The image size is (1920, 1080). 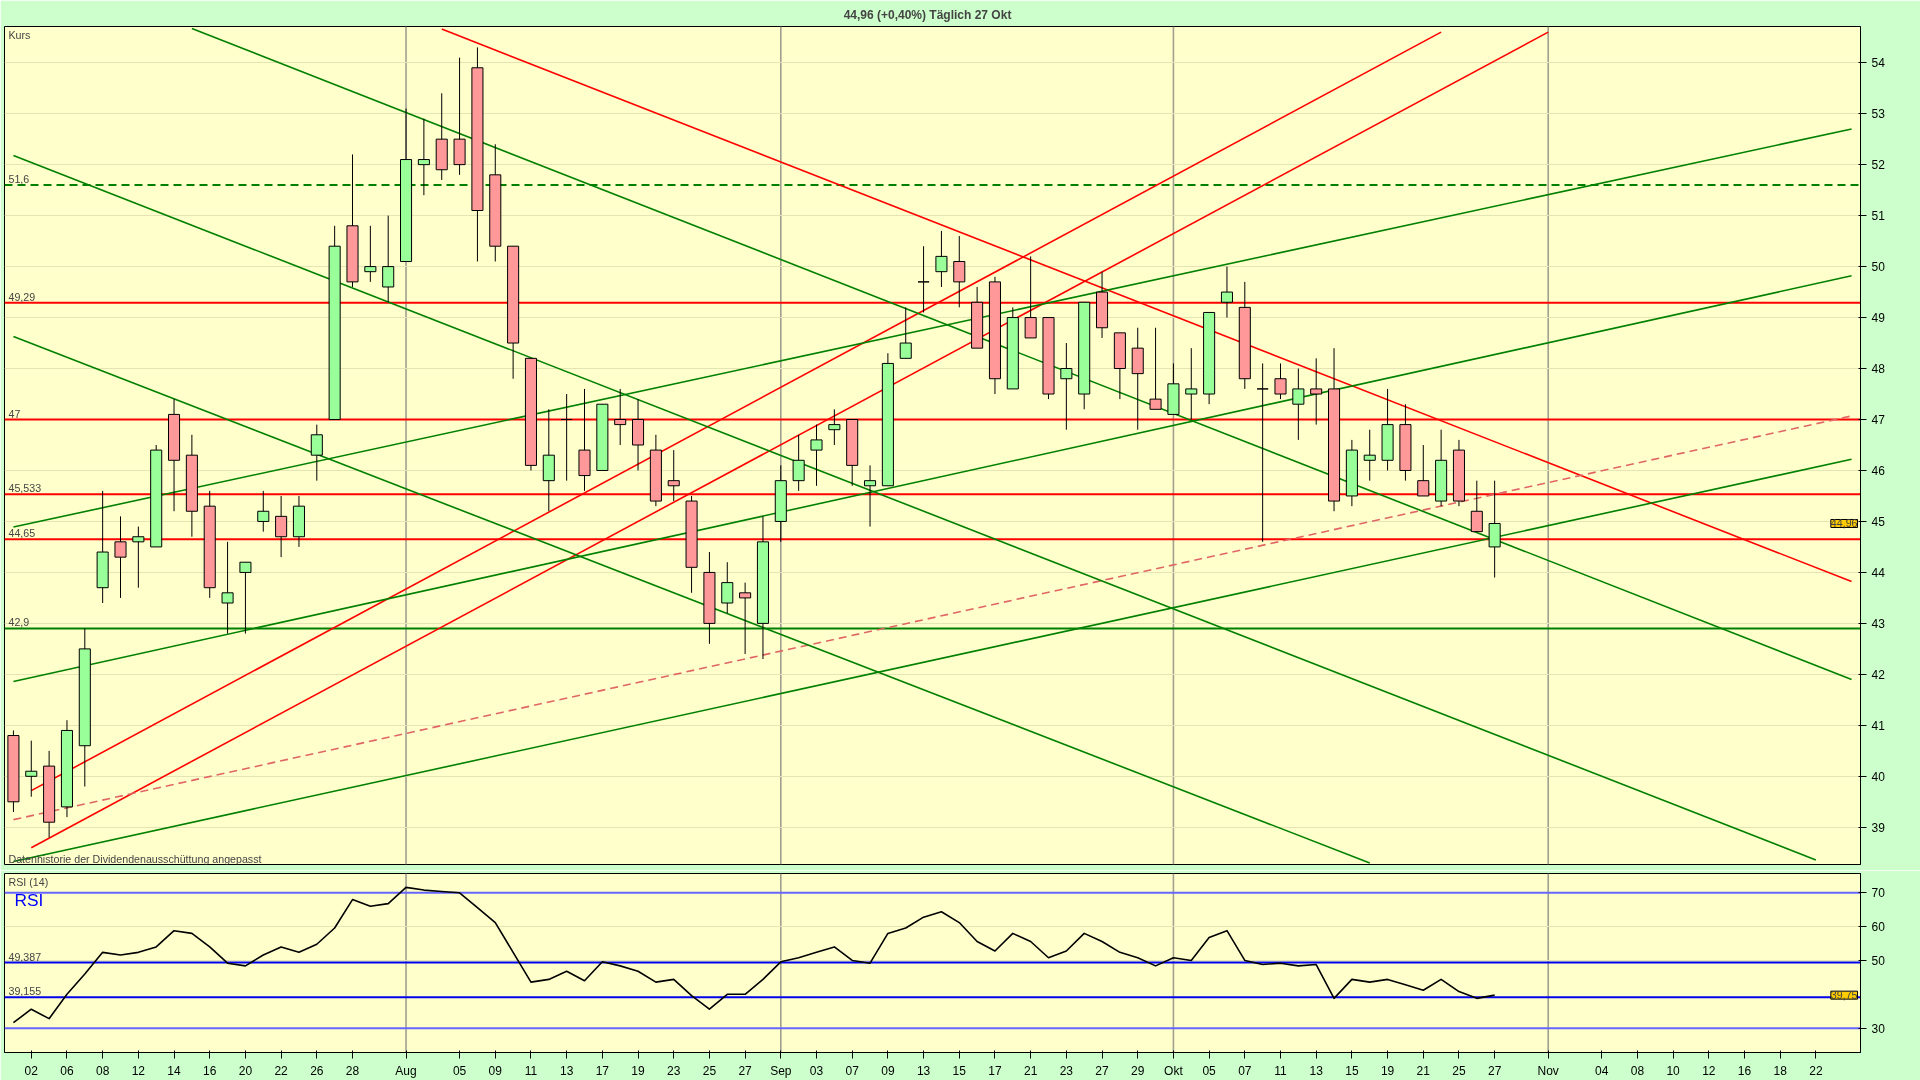 I want to click on y-tick-label: 54, so click(x=1878, y=63).